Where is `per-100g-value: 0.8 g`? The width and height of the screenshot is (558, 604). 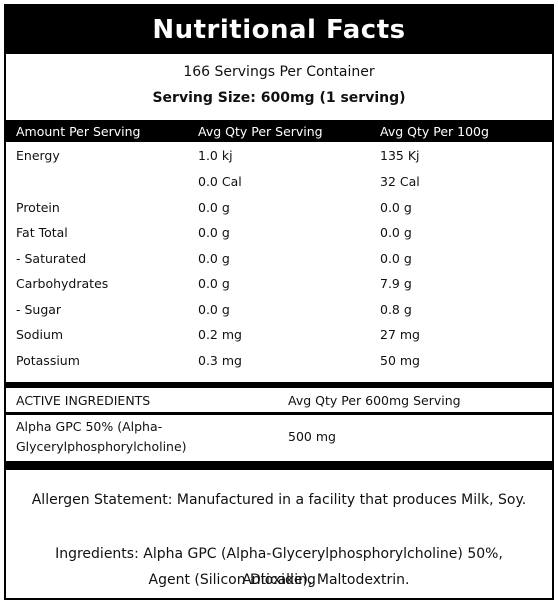 per-100g-value: 0.8 g is located at coordinates (396, 309).